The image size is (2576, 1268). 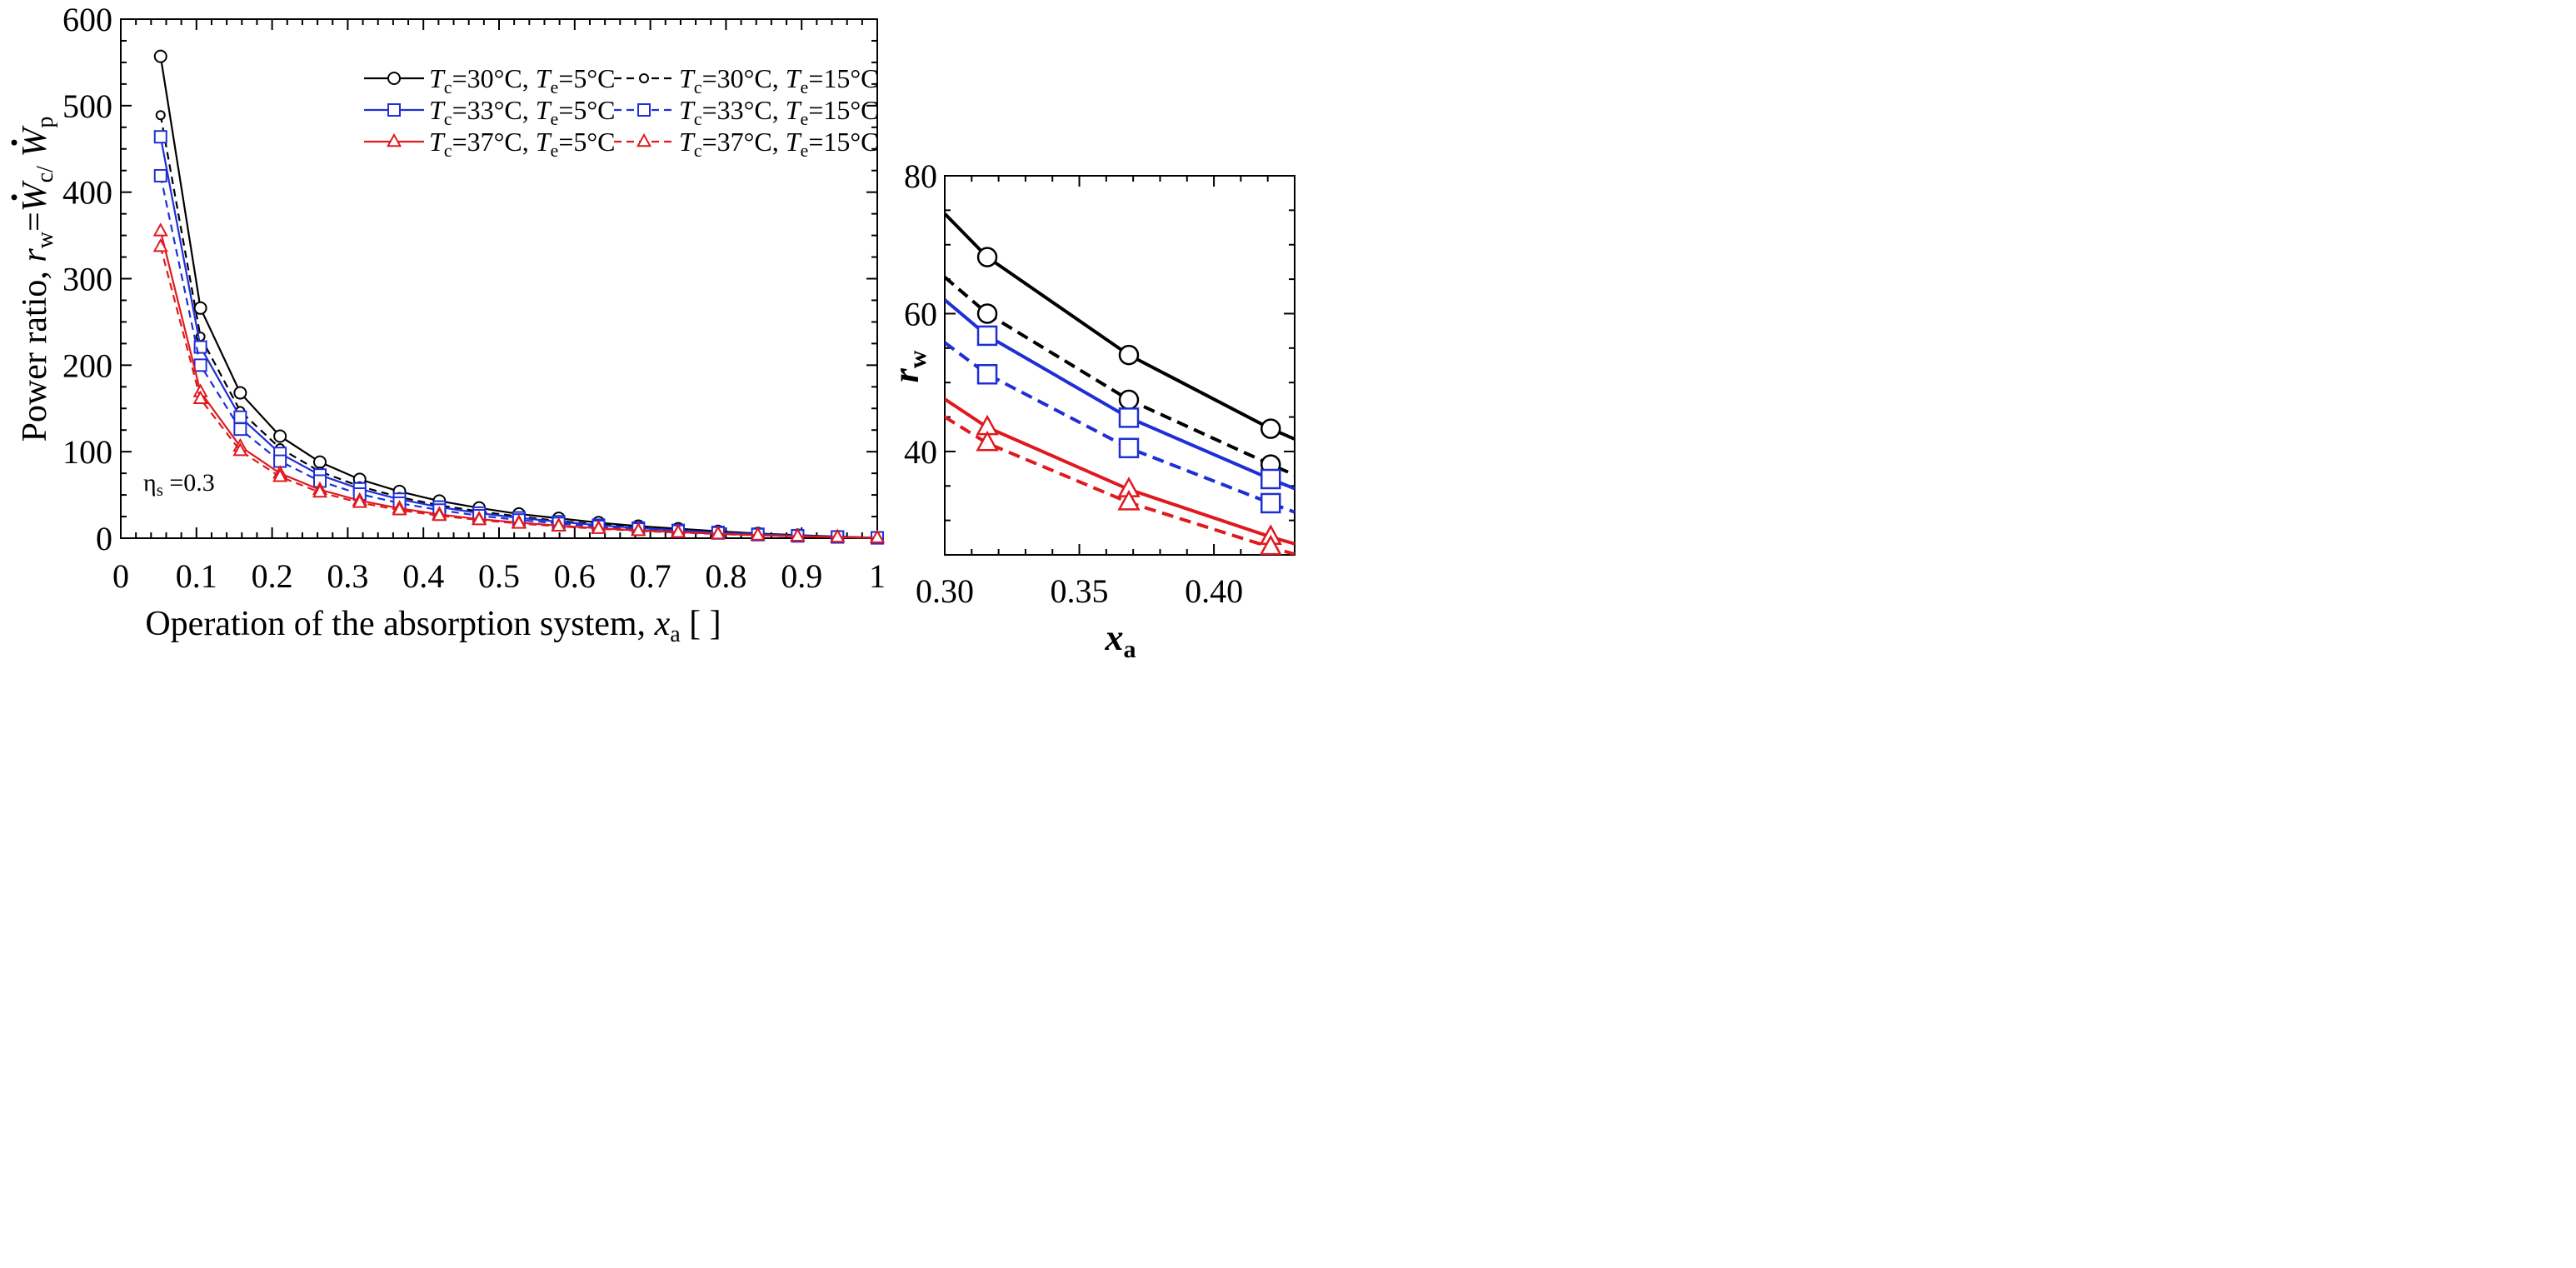 What do you see at coordinates (1114, 637) in the screenshot?
I see `inset-x-var: x` at bounding box center [1114, 637].